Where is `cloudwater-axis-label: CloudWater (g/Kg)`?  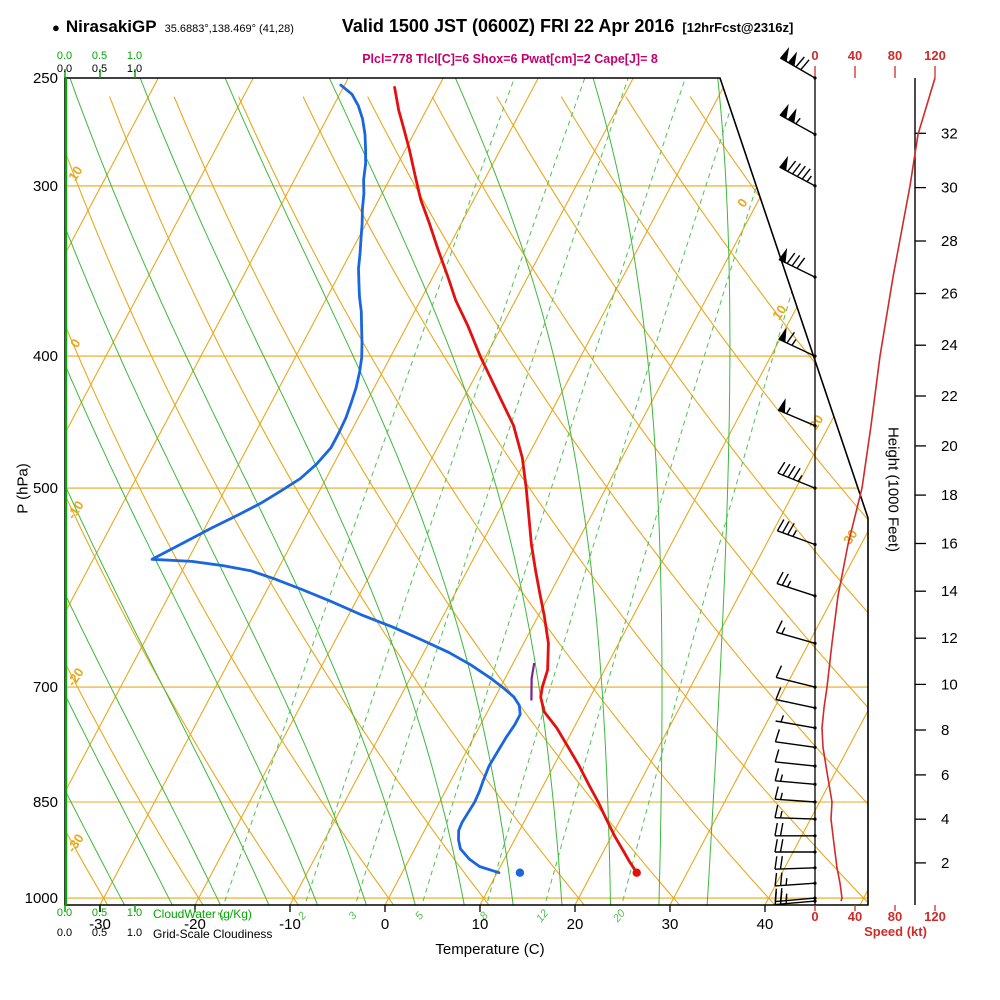
cloudwater-axis-label: CloudWater (g/Kg) is located at coordinates (202, 914).